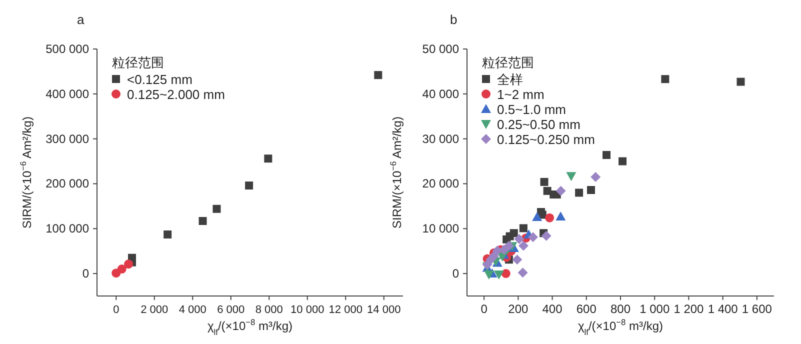  I want to click on y-tick-label: 100 000, so click(68, 229).